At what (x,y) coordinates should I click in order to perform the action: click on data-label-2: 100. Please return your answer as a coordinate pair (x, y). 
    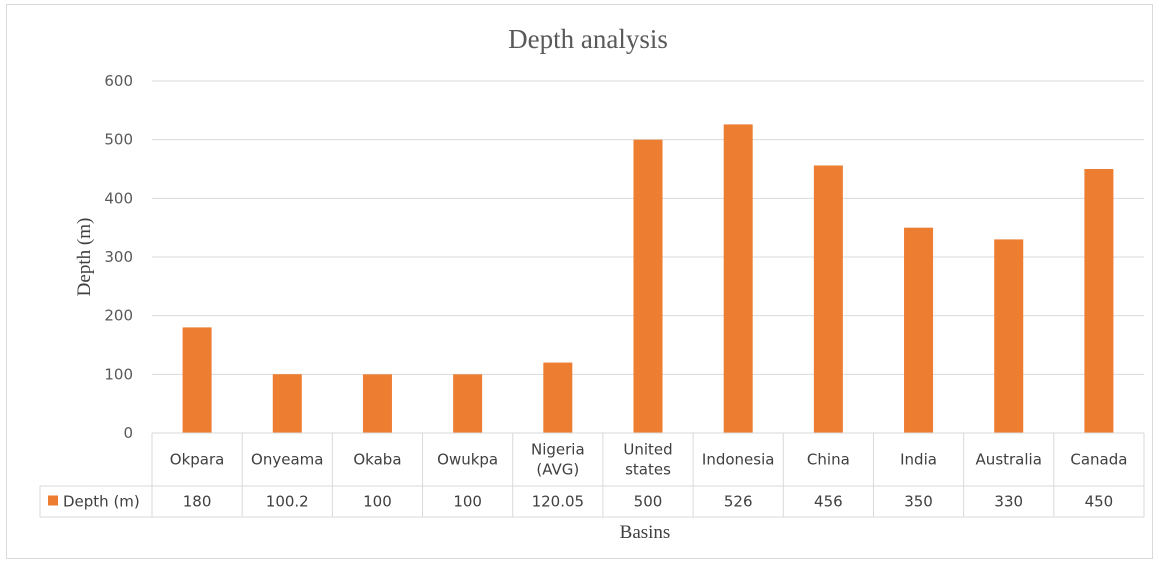
    Looking at the image, I should click on (377, 502).